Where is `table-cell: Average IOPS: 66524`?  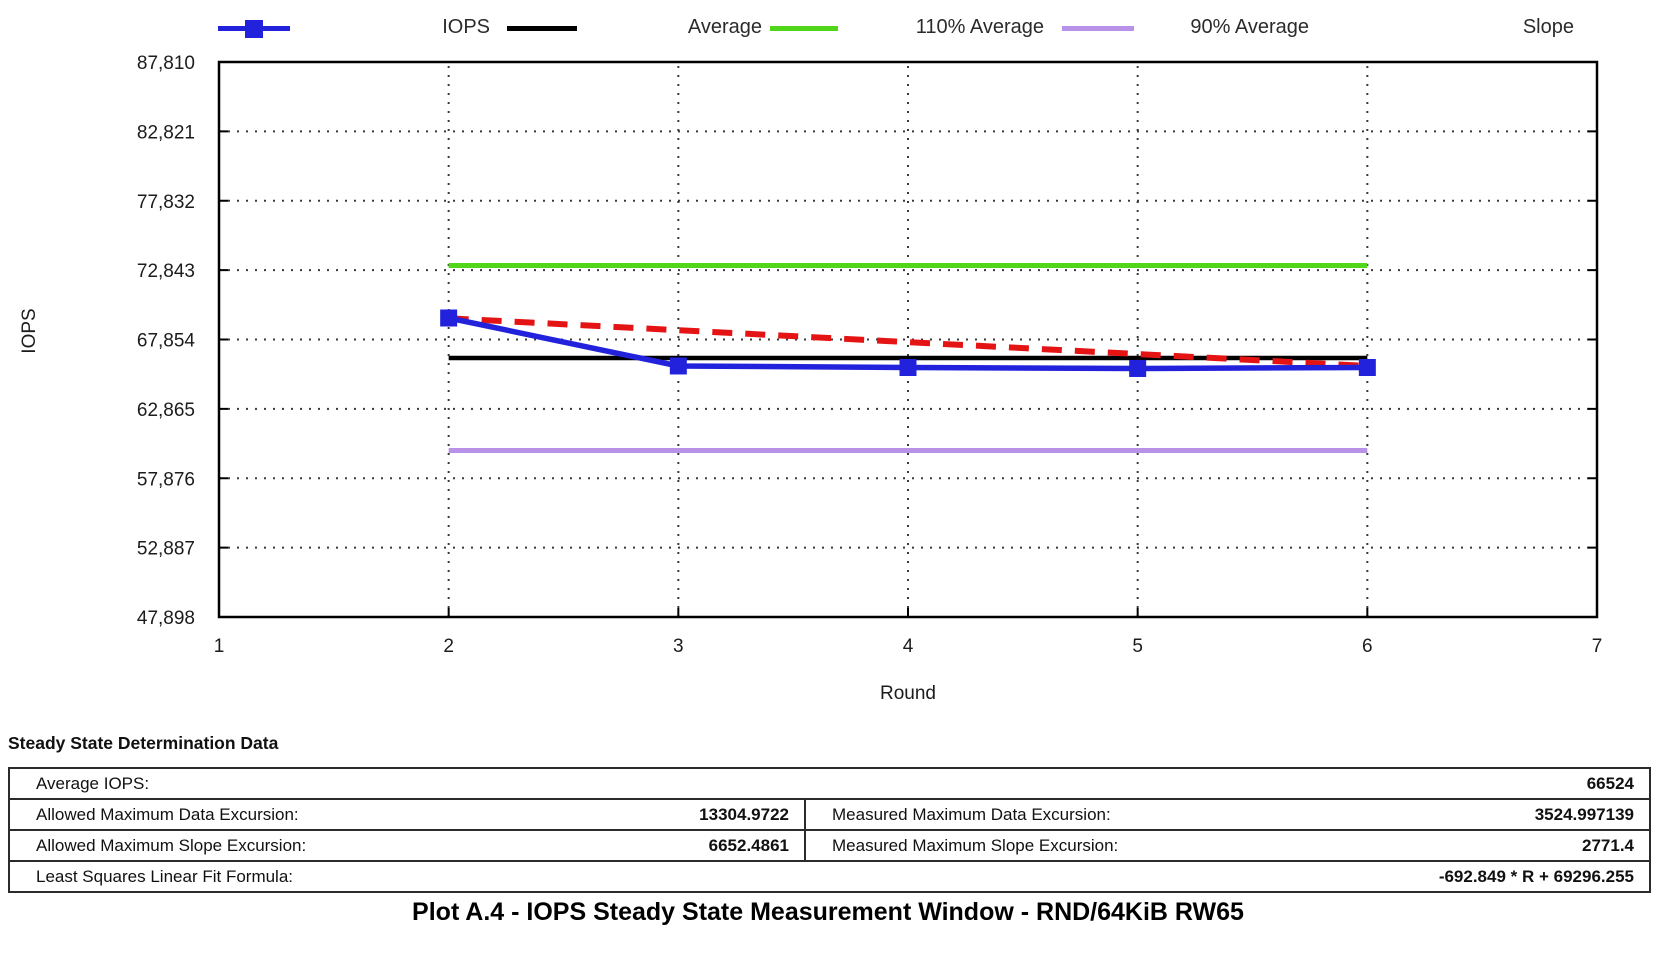 table-cell: Average IOPS: 66524 is located at coordinates (829, 783).